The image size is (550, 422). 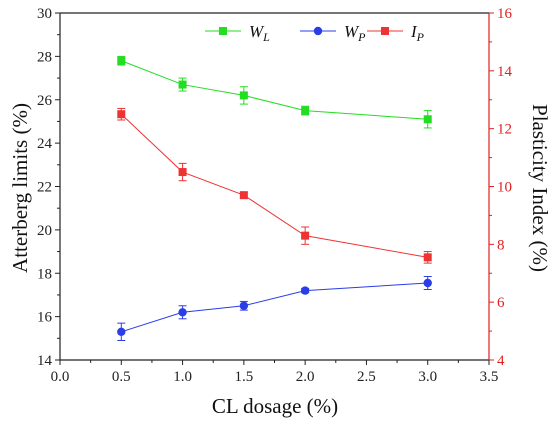 I want to click on right-y-tick-label: 4, so click(x=501, y=361).